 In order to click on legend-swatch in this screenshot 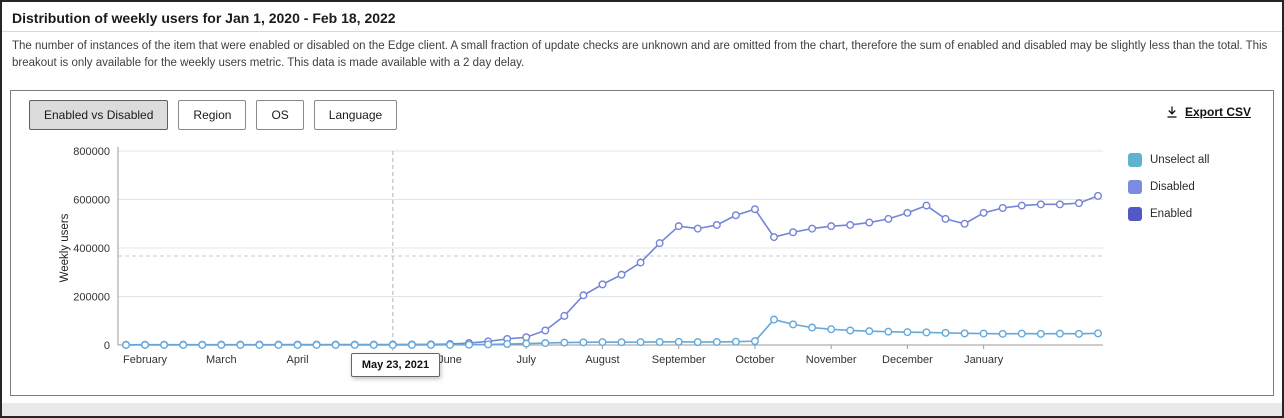, I will do `click(1135, 214)`.